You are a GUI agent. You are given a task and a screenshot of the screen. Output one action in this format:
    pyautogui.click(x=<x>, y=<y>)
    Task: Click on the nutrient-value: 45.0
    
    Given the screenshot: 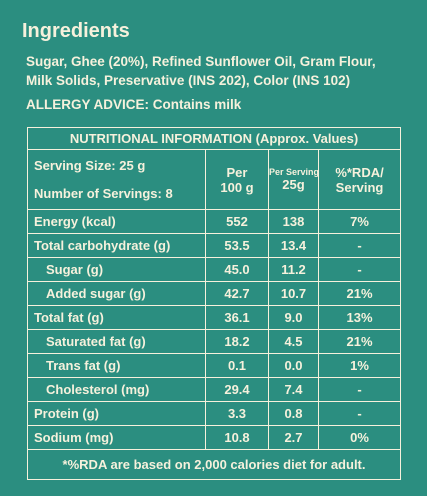 What is the action you would take?
    pyautogui.click(x=237, y=269)
    